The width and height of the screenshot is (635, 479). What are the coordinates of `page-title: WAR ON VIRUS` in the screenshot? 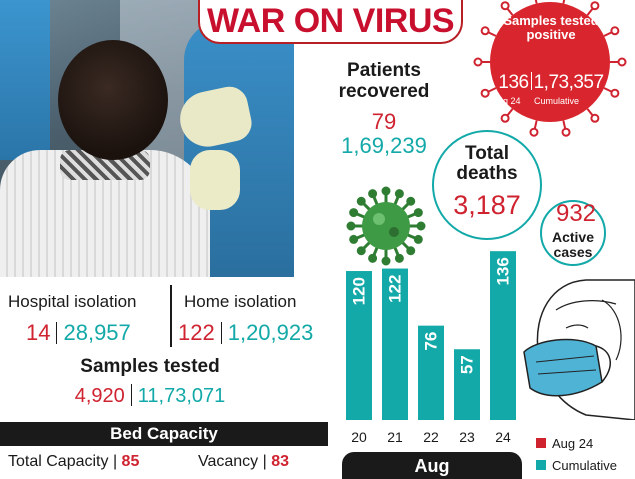 It's located at (330, 20).